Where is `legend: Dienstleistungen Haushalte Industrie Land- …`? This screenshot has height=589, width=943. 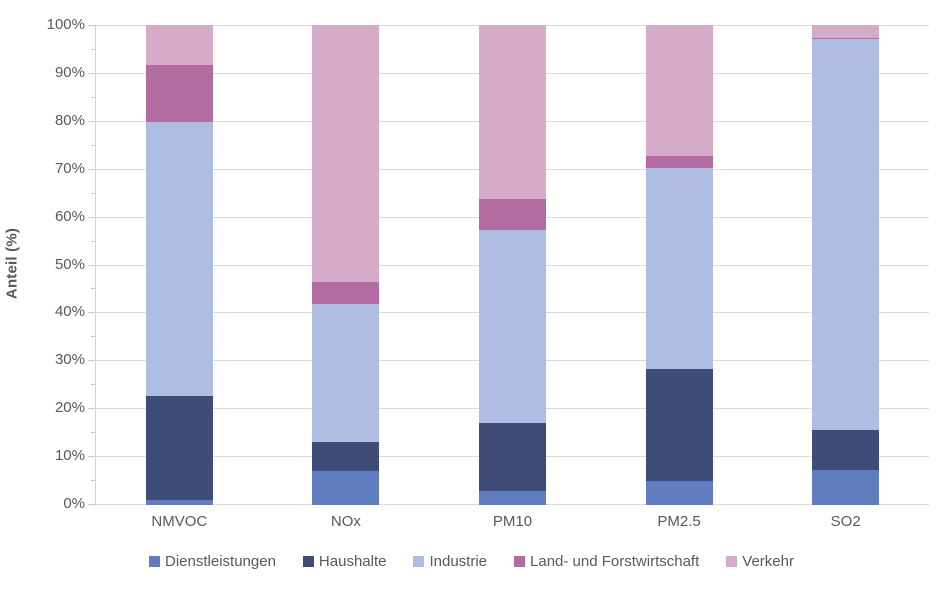
legend: Dienstleistungen Haushalte Industrie Land- … is located at coordinates (471, 561).